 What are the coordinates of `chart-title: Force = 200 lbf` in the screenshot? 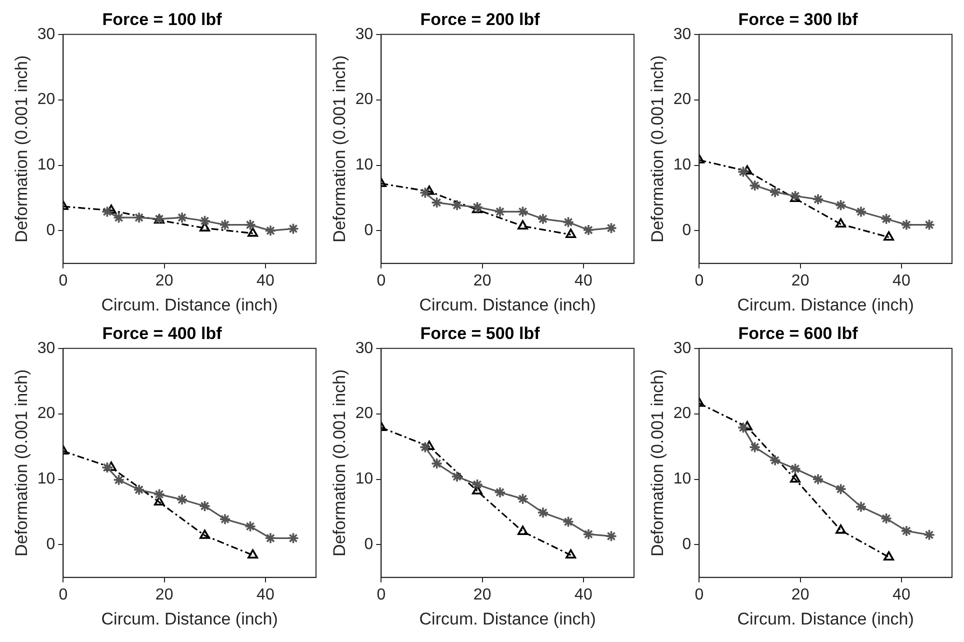 It's located at (480, 19).